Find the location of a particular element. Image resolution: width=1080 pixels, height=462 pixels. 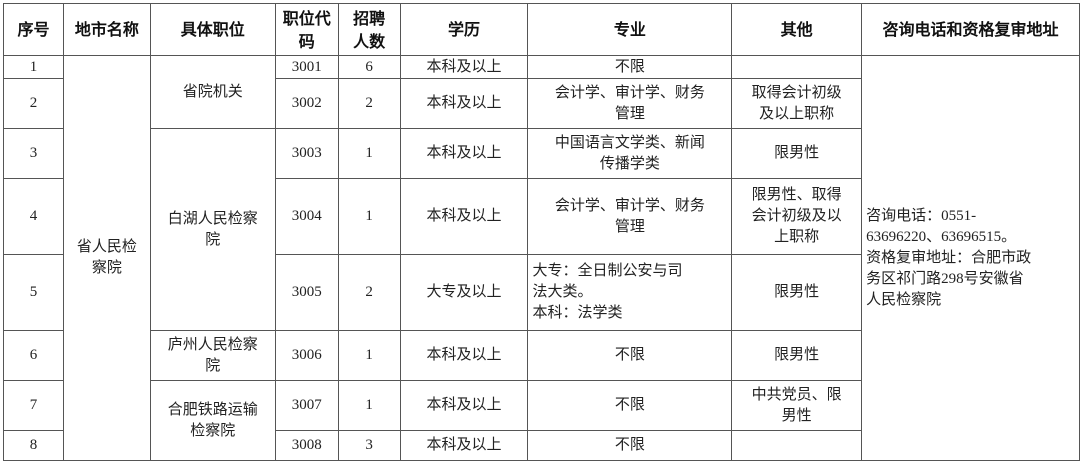

table-row: 2 3002 2 本科及以上 会计学、审计学、财务 管理 取得会计初级 及以上职称 is located at coordinates (541, 103).